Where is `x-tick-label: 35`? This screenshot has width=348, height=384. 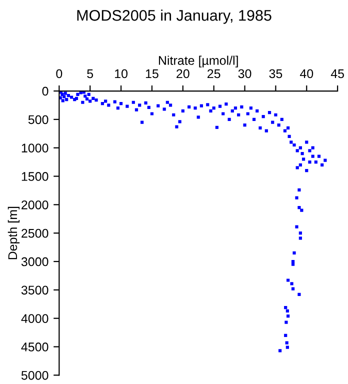 x-tick-label: 35 is located at coordinates (275, 73).